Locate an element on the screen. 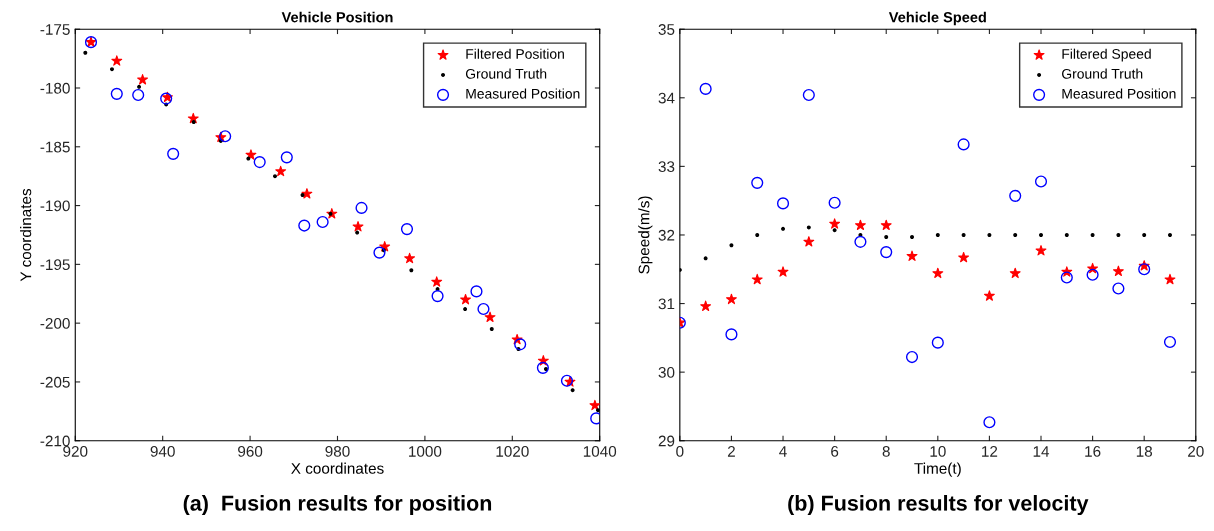  x-tick-label: 980 is located at coordinates (337, 451).